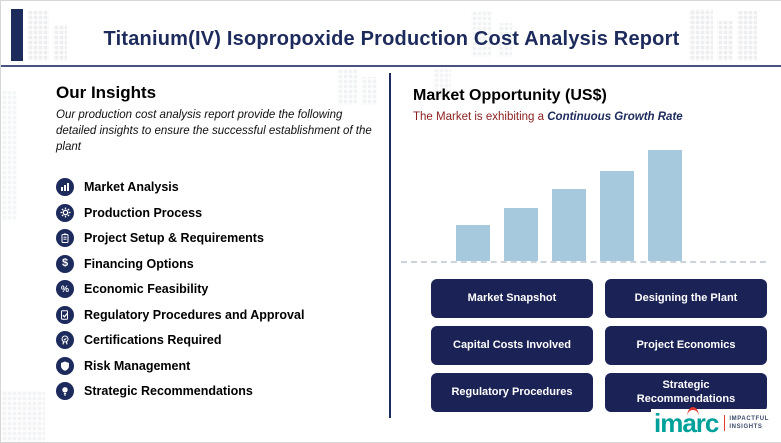 This screenshot has width=781, height=443. What do you see at coordinates (180, 187) in the screenshot?
I see `insight-item-market-analysis: Market Analysis` at bounding box center [180, 187].